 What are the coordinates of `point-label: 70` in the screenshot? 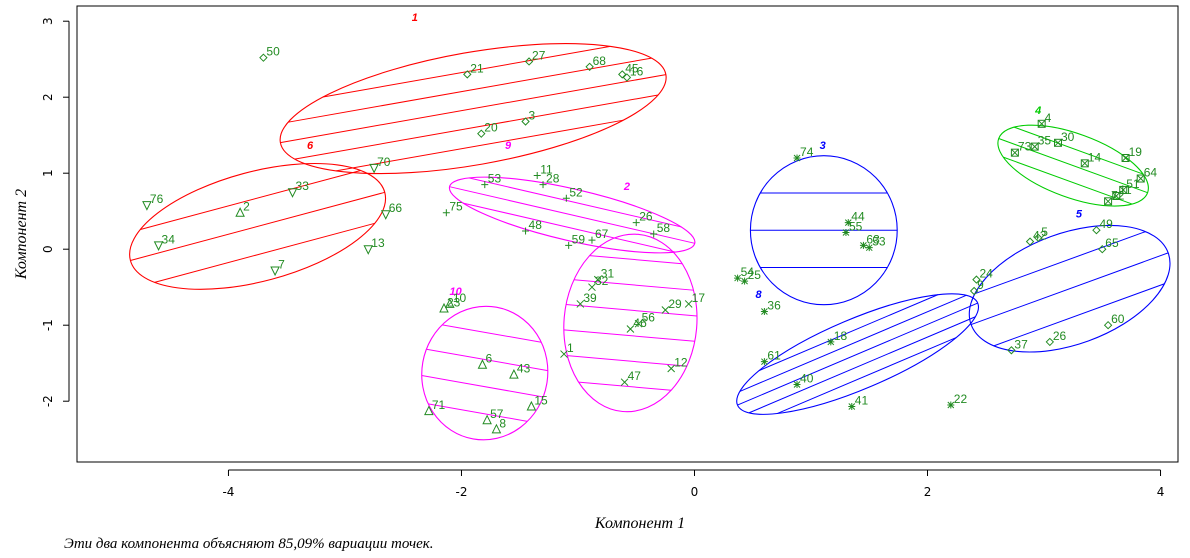 It's located at (384, 162).